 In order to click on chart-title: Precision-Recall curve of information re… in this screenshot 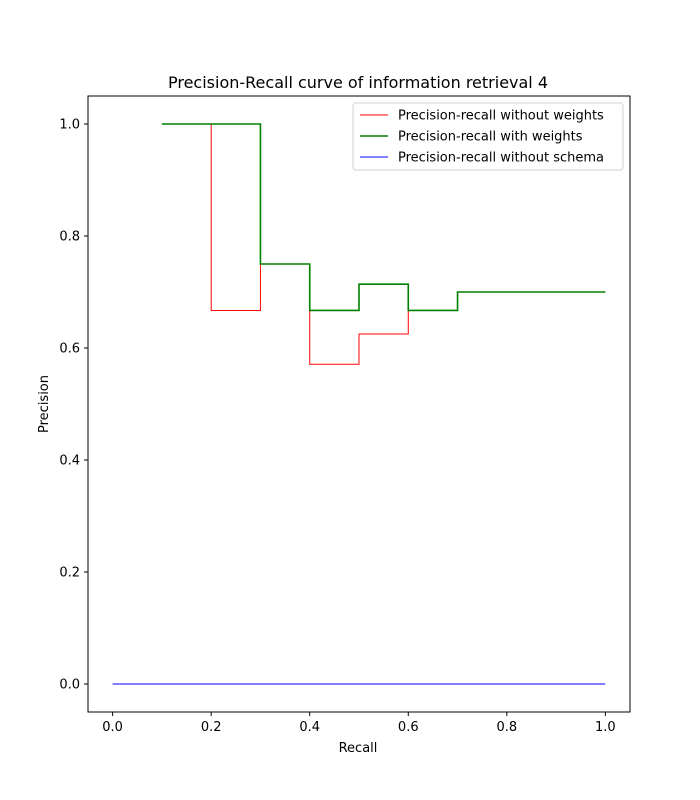, I will do `click(358, 82)`.